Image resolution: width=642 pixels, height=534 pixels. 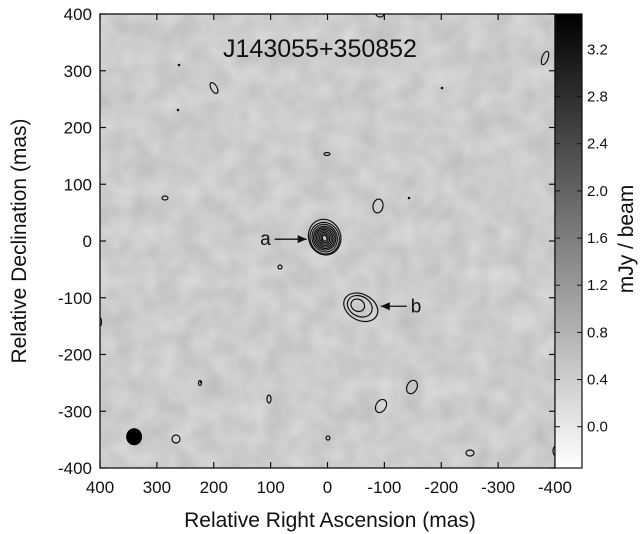 I want to click on colorbar-tick-label: 0.8, so click(x=597, y=332).